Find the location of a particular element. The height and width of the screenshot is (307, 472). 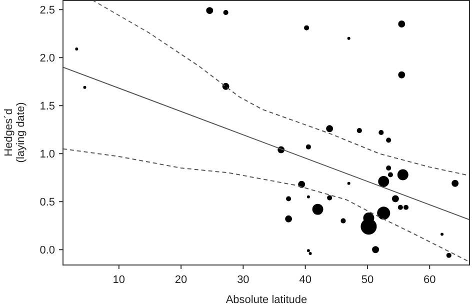

y-tick-label: 1.0 is located at coordinates (47, 154).